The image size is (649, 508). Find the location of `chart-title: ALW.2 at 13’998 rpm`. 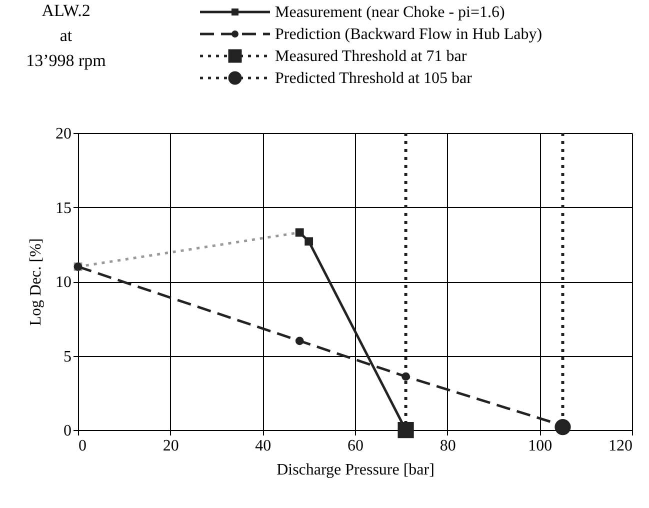

chart-title: ALW.2 at 13’998 rpm is located at coordinates (66, 35).